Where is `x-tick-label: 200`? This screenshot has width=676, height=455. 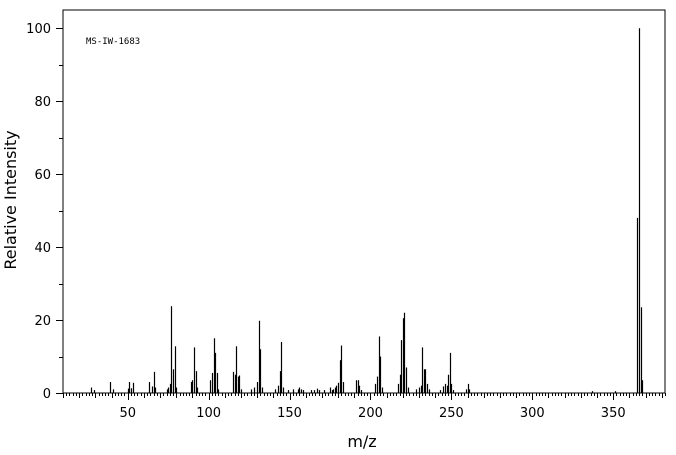 x-tick-label: 200 is located at coordinates (370, 413).